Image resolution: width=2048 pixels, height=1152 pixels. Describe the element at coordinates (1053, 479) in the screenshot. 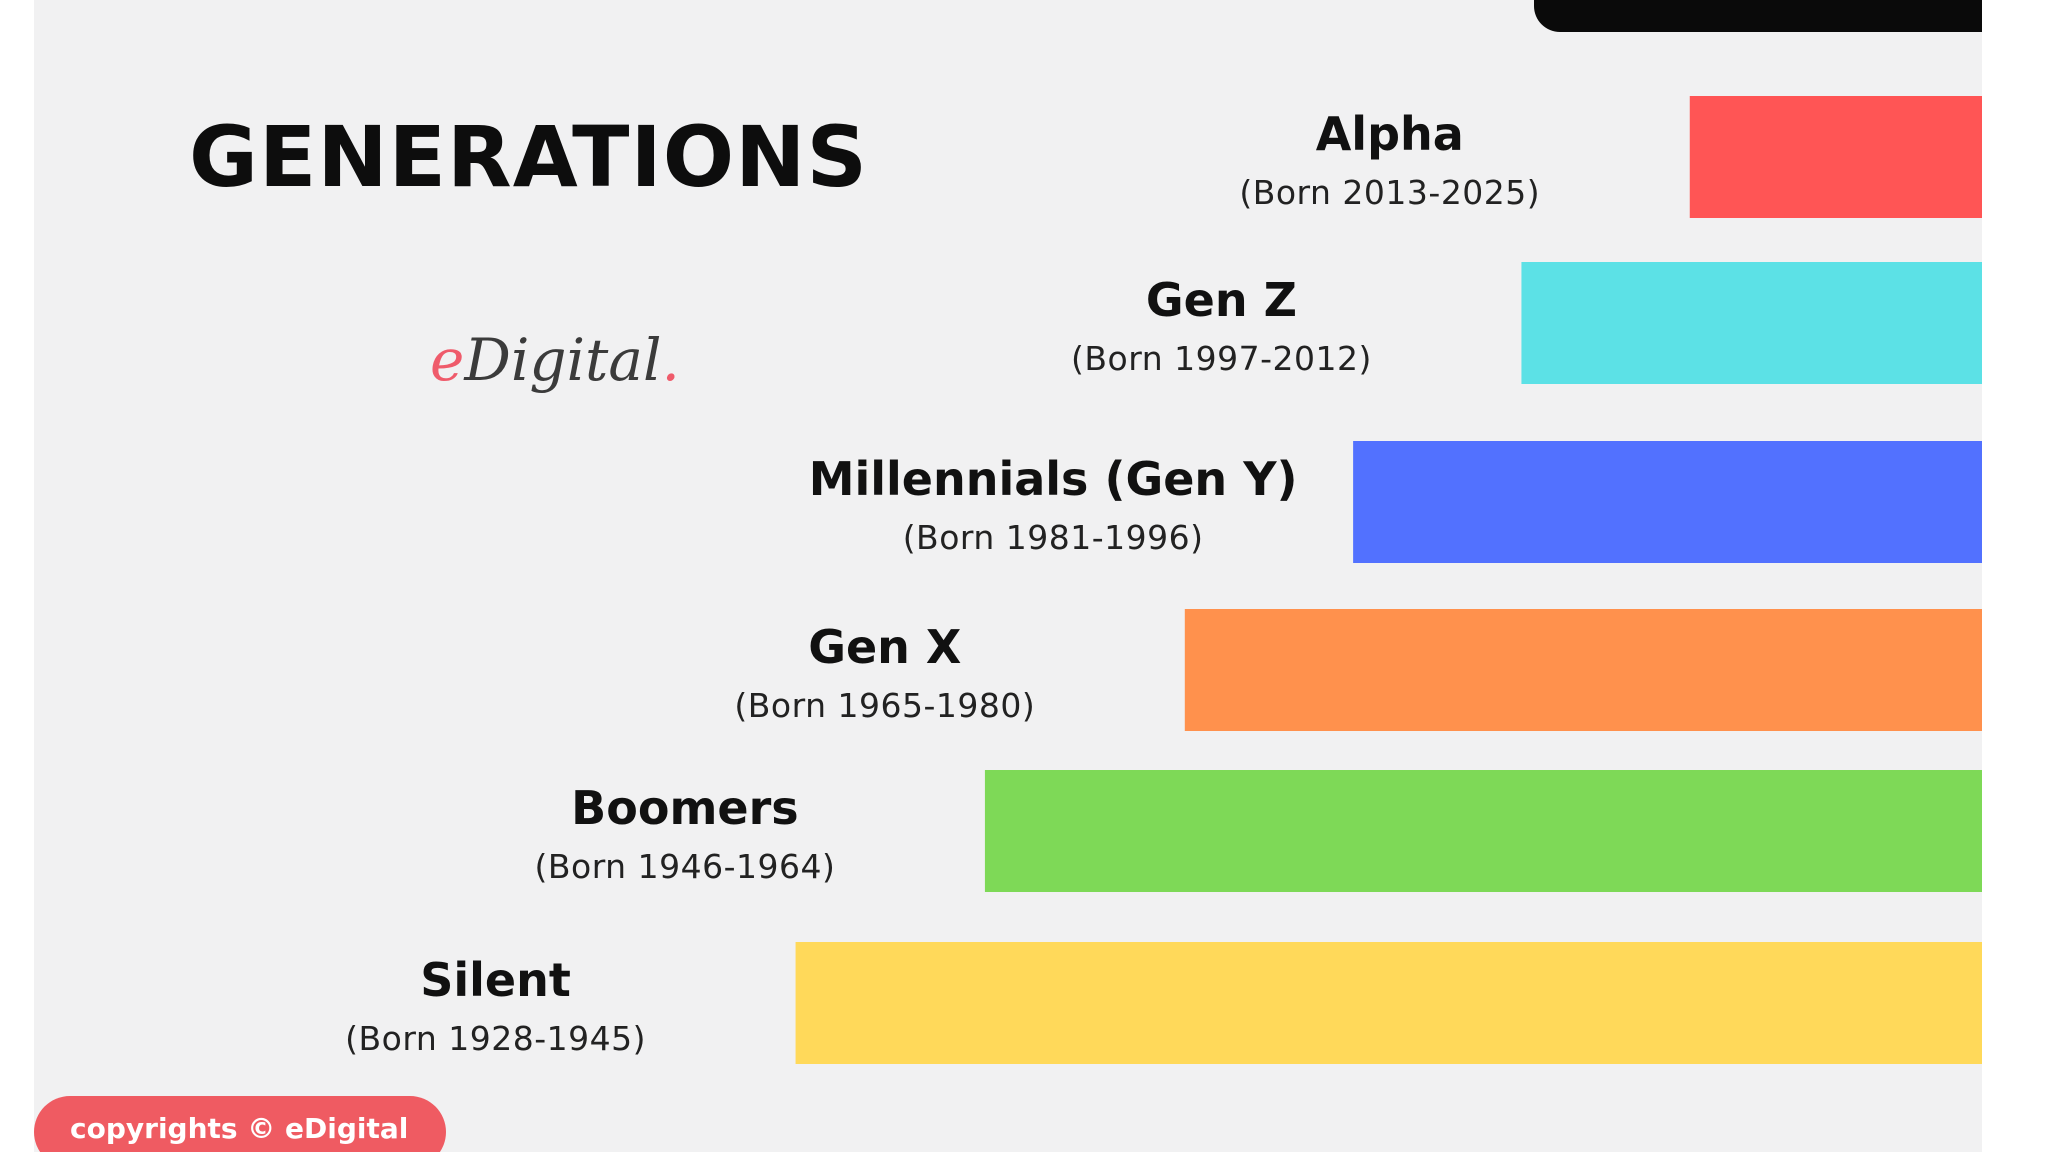

I see `label-millennials-gen-y: Millennials (Gen Y)` at that location.